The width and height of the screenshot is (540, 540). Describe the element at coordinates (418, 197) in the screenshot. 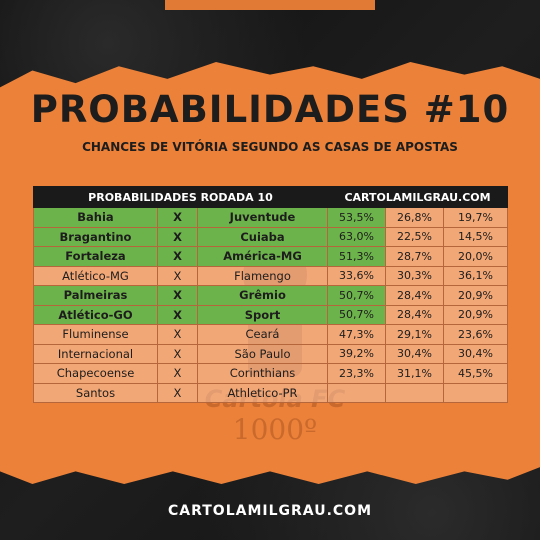

I see `header-right: CARTOLAMILGRAU.COM` at that location.